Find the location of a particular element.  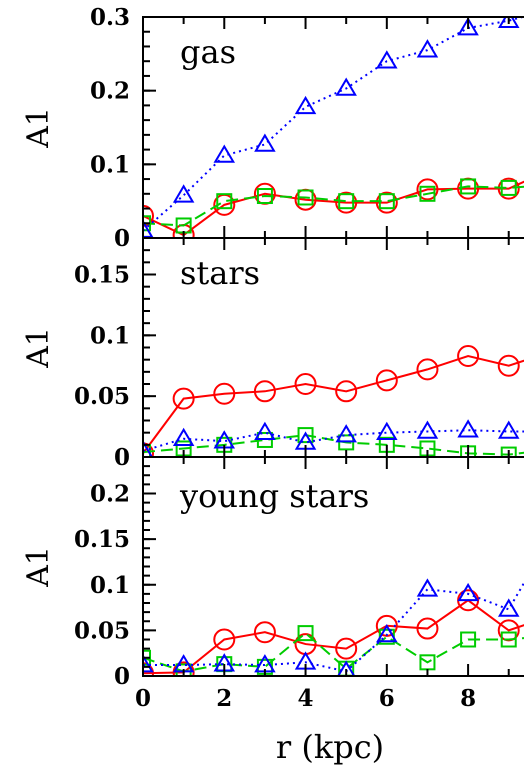

panel-young-stars-ylabel: A1 is located at coordinates (38, 567).